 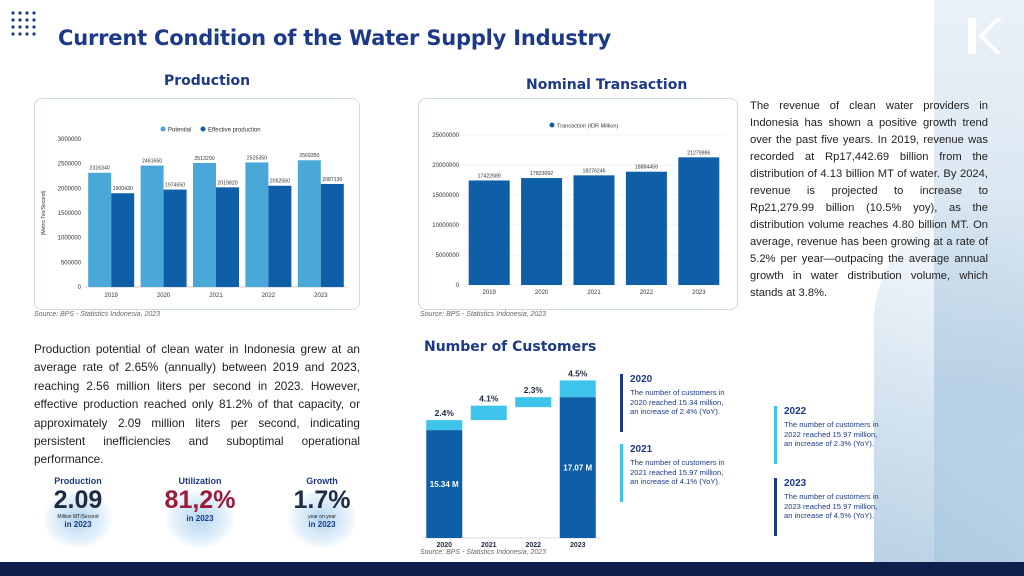 What do you see at coordinates (78, 500) in the screenshot?
I see `kpi-value: 2.09` at bounding box center [78, 500].